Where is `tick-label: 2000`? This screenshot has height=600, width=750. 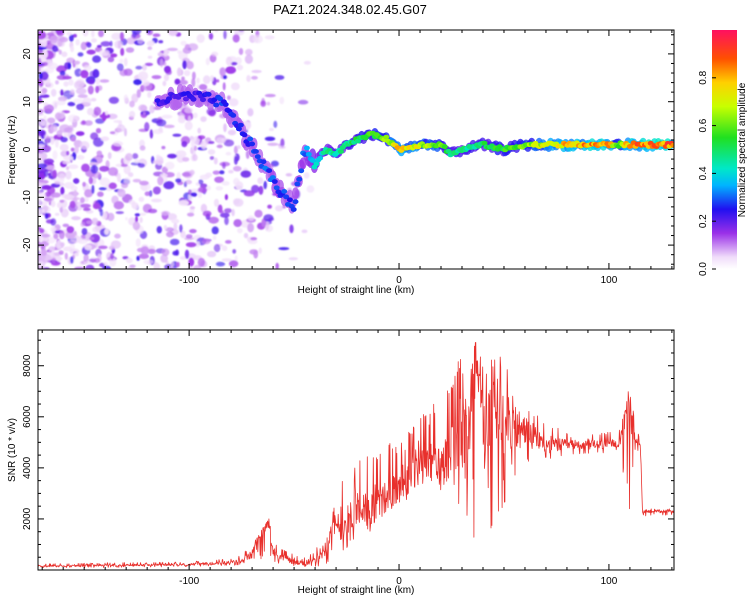
tick-label: 2000 is located at coordinates (27, 518).